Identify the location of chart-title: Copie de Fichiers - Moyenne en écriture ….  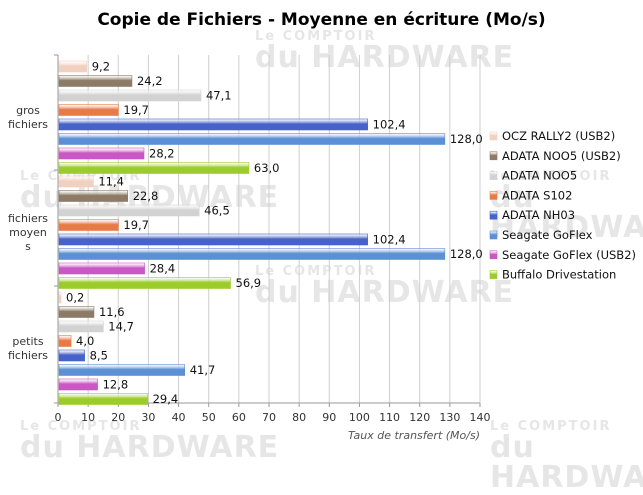
(321, 20).